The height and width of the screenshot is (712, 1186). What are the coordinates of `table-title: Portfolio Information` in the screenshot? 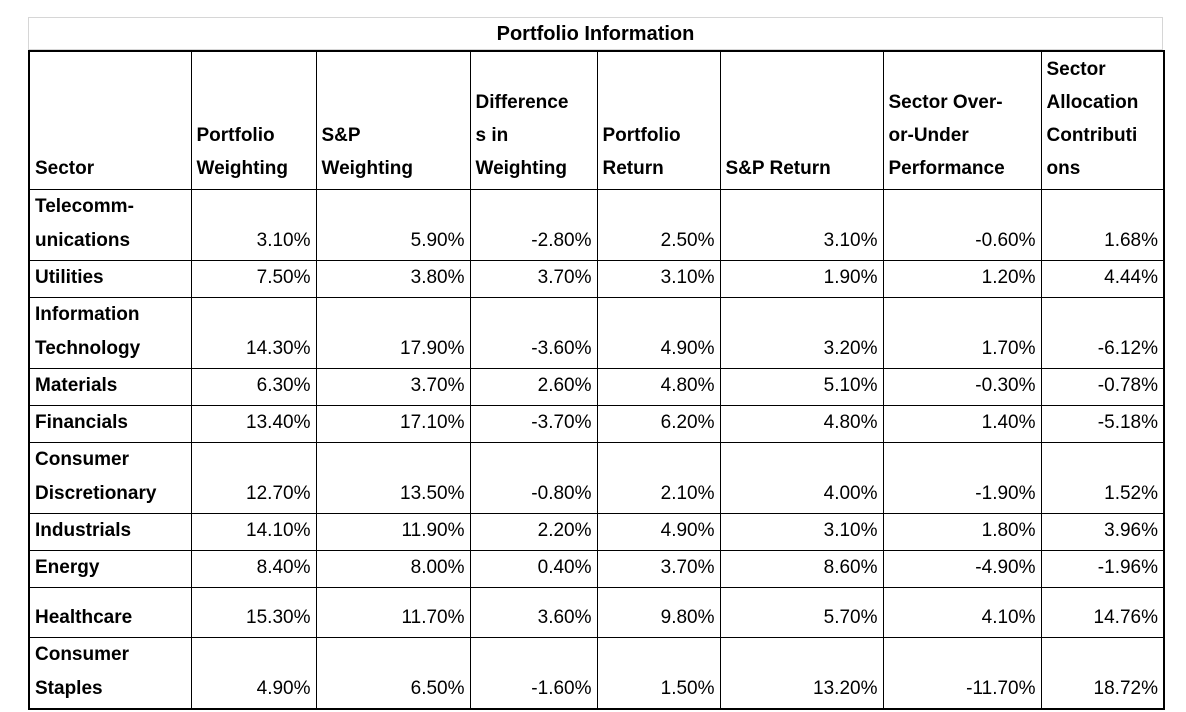 It's located at (595, 33).